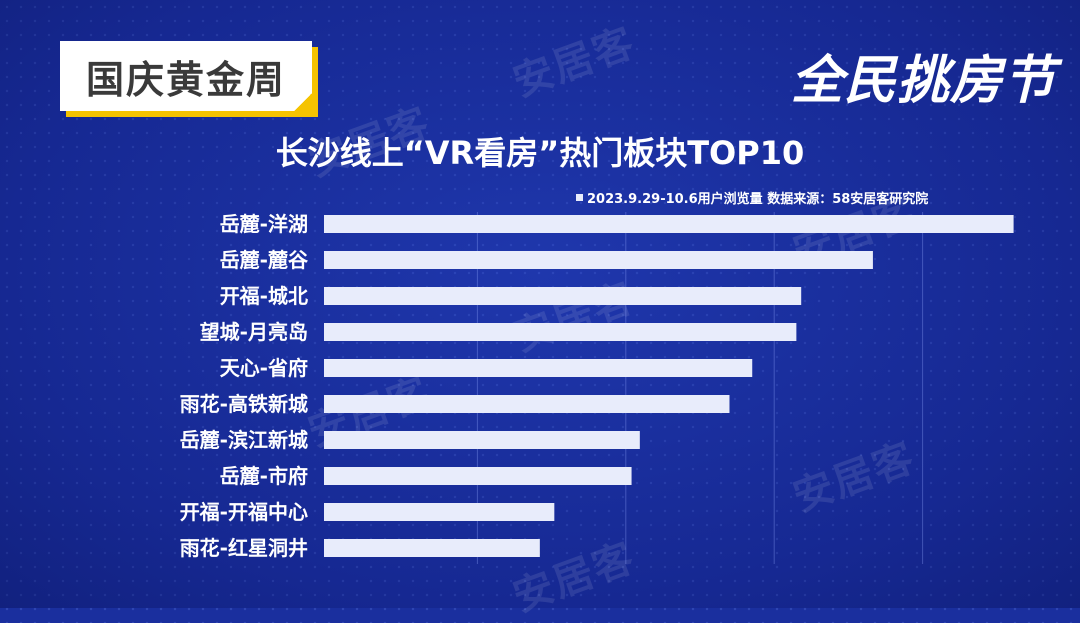  What do you see at coordinates (244, 440) in the screenshot?
I see `category-label: 岳麓-滨江新城` at bounding box center [244, 440].